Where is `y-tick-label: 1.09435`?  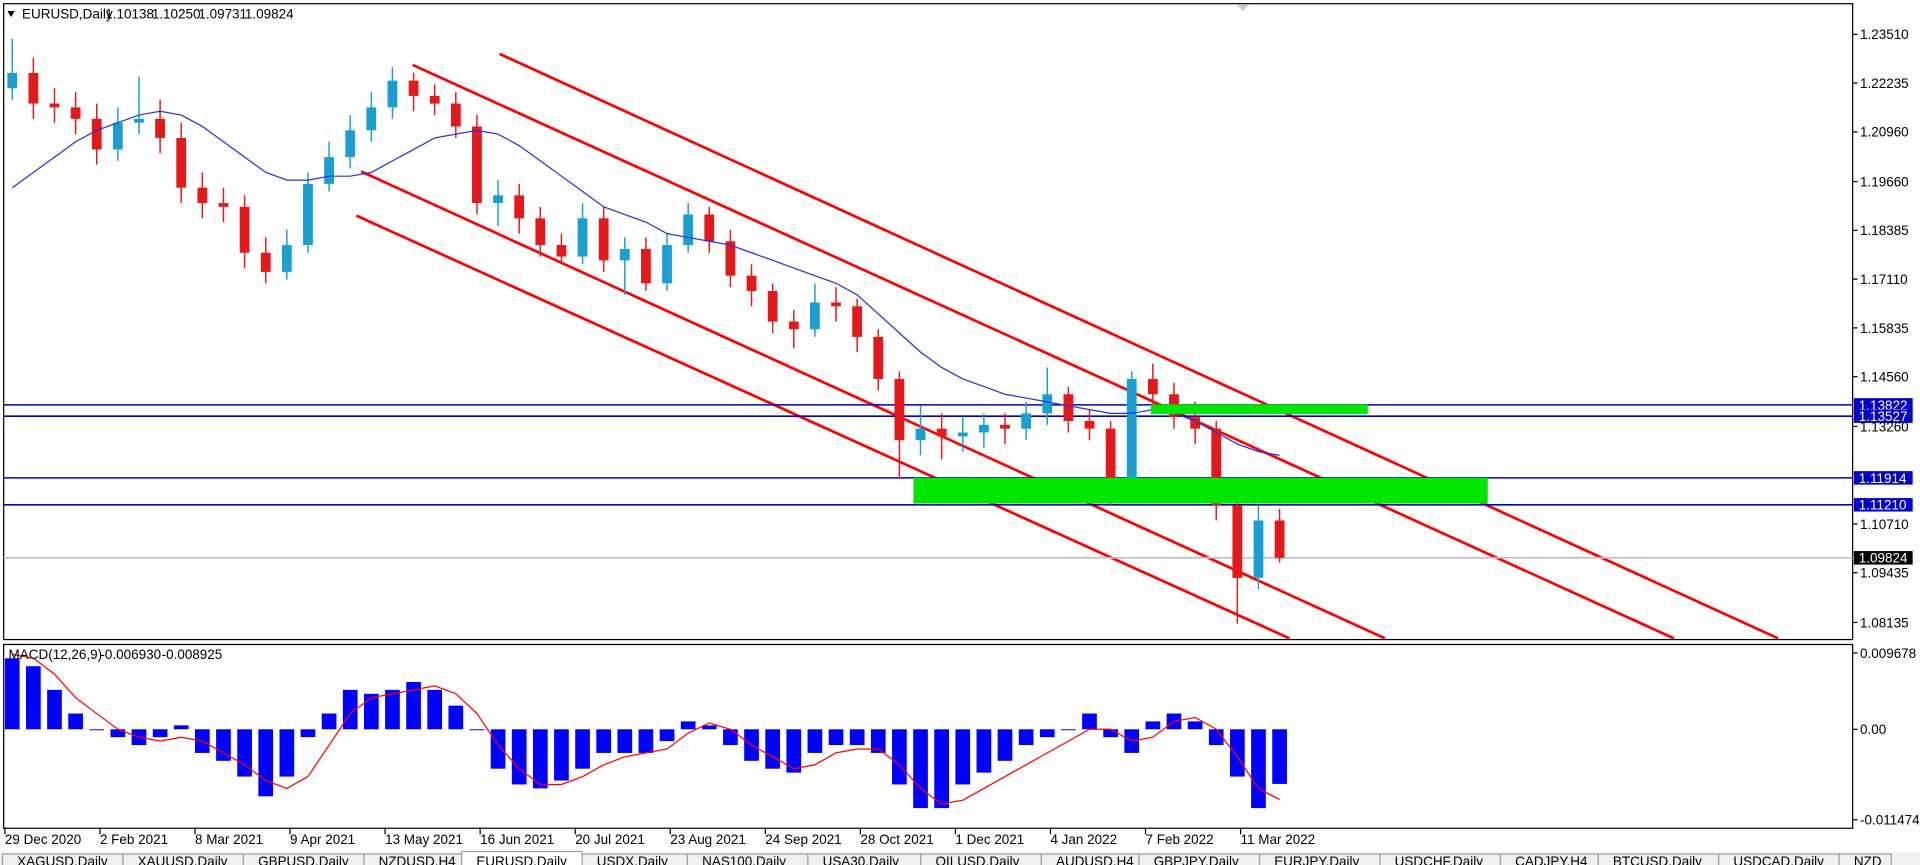
y-tick-label: 1.09435 is located at coordinates (1884, 573).